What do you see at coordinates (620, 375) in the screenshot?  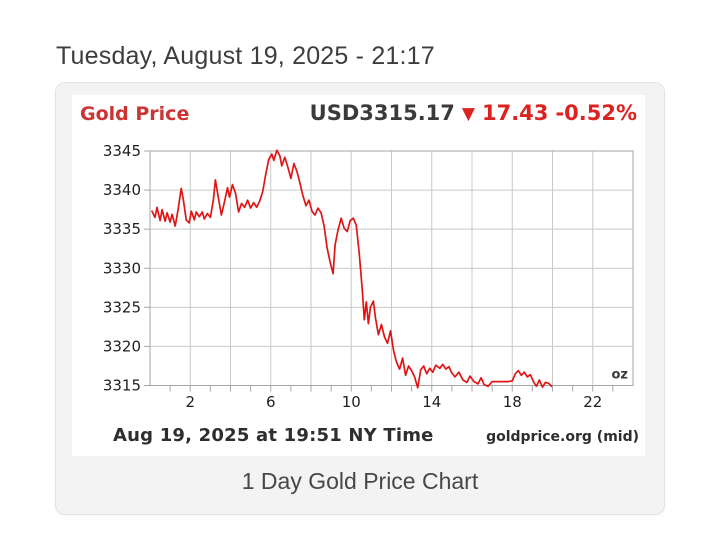 I see `unit-label: oz` at bounding box center [620, 375].